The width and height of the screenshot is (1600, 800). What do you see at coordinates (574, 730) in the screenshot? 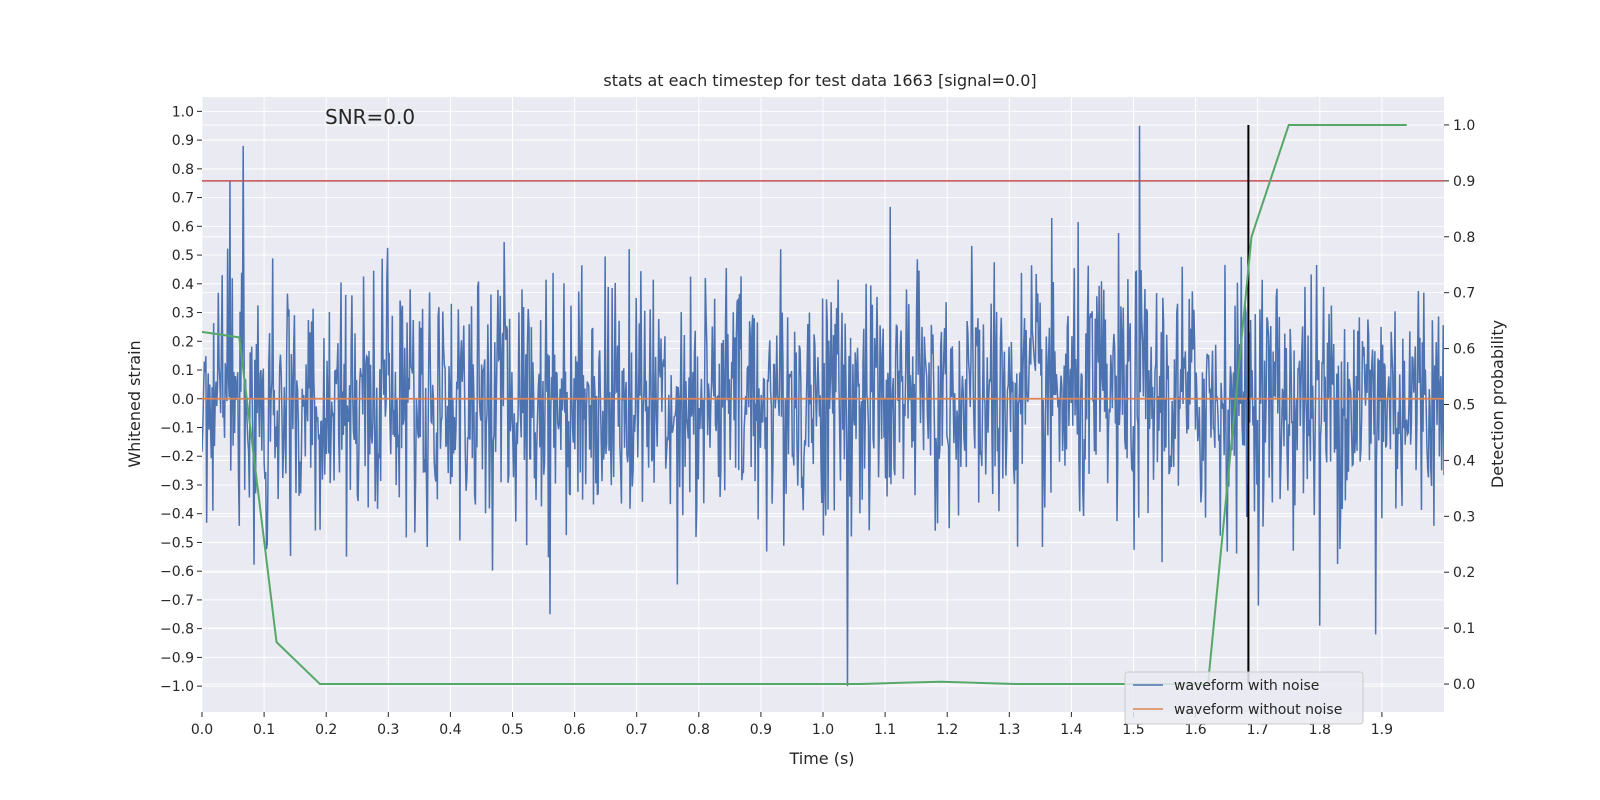
I see `x-tick-label: 0.6` at bounding box center [574, 730].